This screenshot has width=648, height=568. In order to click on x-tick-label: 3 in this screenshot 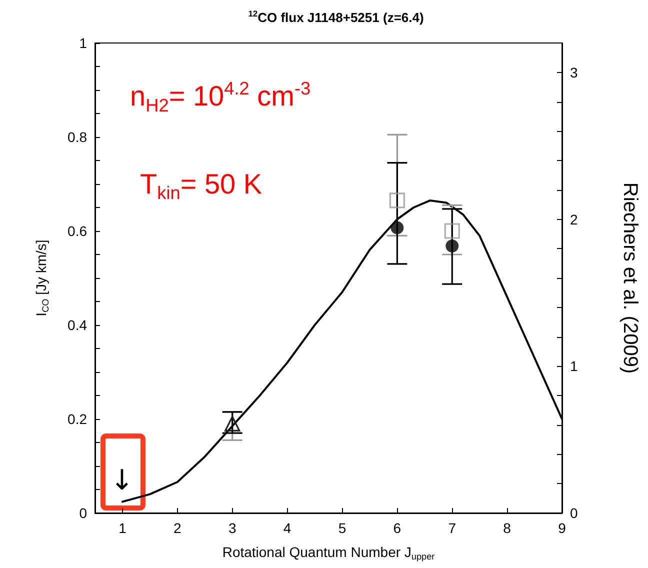, I will do `click(232, 528)`.